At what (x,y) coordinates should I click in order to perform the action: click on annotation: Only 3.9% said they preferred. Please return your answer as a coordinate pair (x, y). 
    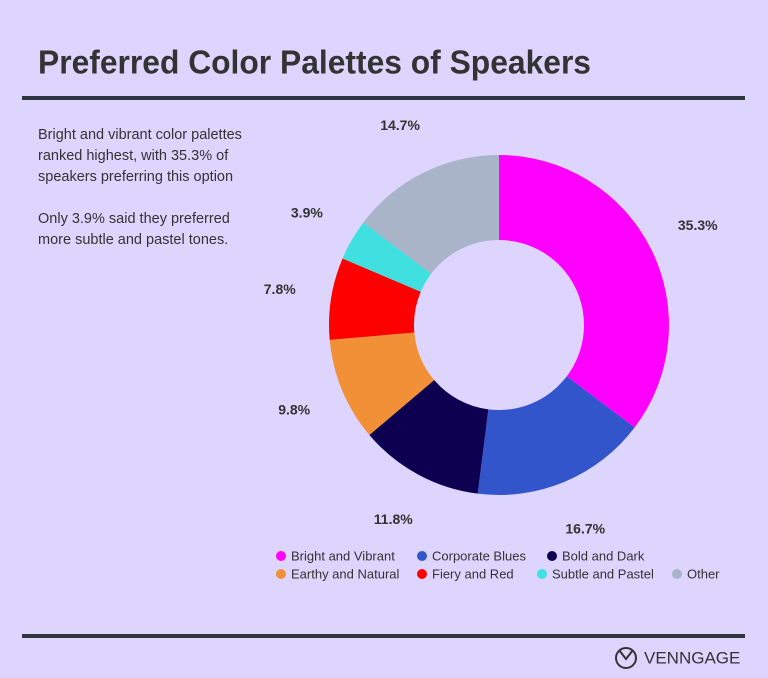
    Looking at the image, I should click on (134, 219).